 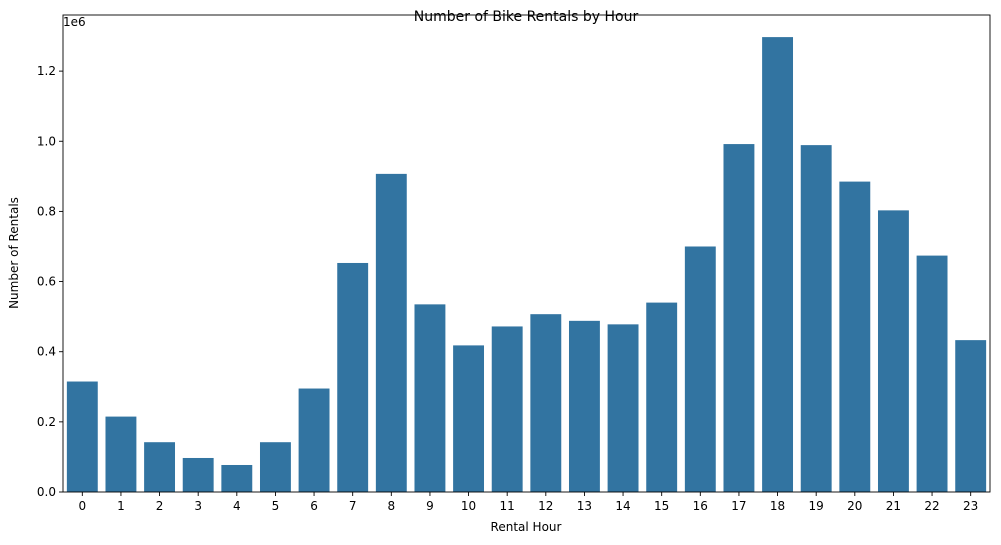 I want to click on y-tick-label: 0.2, so click(x=46, y=422).